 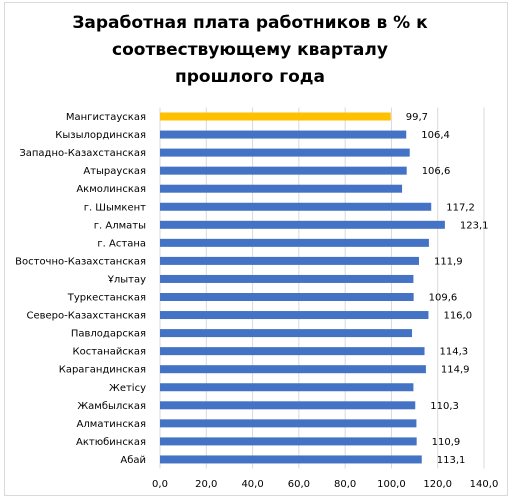 What do you see at coordinates (448, 261) in the screenshot?
I see `data-label: 111,9` at bounding box center [448, 261].